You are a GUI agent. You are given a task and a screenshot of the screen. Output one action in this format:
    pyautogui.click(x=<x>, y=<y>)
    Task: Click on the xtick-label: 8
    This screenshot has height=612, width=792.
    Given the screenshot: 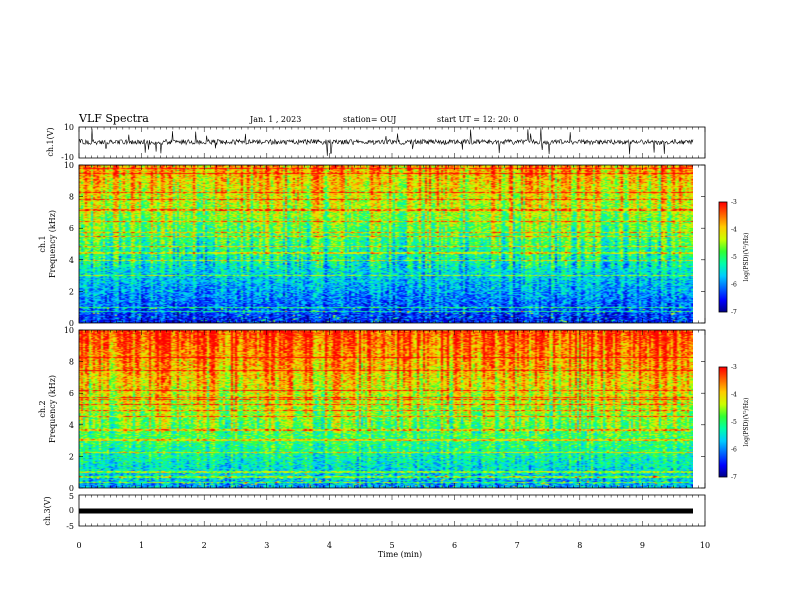 What is the action you would take?
    pyautogui.click(x=579, y=545)
    